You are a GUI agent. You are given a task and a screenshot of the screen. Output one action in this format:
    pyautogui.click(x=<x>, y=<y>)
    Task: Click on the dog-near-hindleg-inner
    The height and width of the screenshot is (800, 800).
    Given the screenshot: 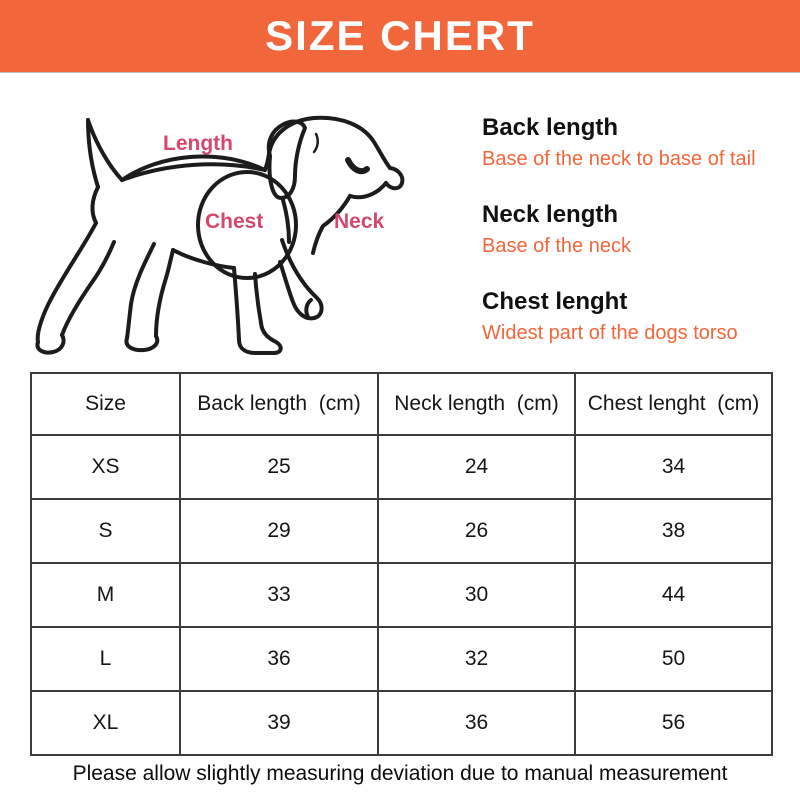 What is the action you would take?
    pyautogui.click(x=164, y=293)
    